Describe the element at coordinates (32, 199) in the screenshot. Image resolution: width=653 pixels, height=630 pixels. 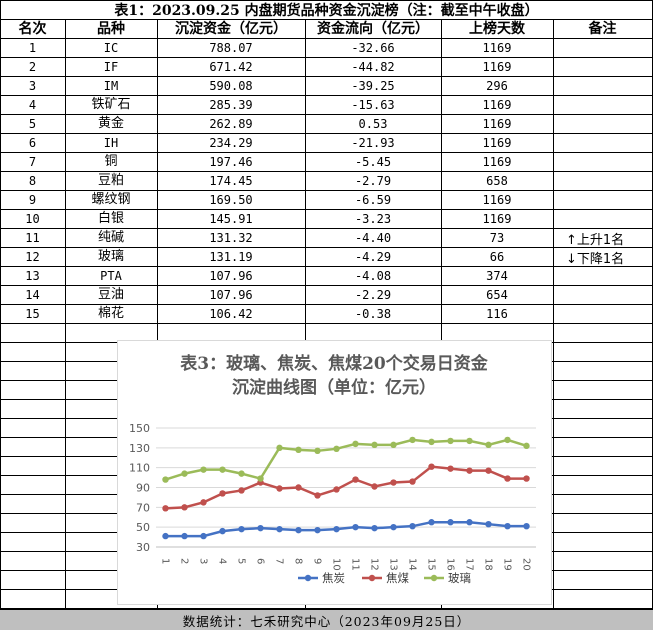
I see `table-cell: 9` at that location.